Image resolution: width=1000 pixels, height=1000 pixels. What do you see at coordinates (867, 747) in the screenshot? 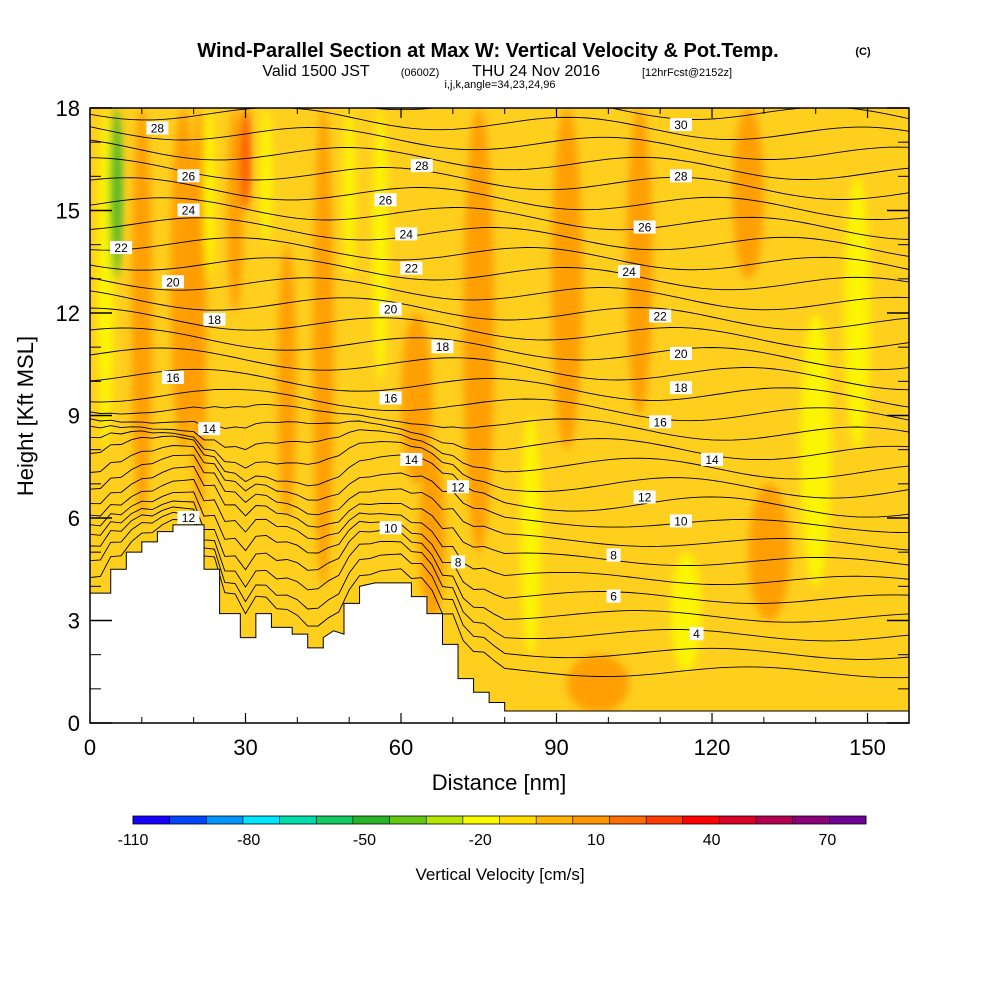
I see `x-tick-label: 150` at bounding box center [867, 747].